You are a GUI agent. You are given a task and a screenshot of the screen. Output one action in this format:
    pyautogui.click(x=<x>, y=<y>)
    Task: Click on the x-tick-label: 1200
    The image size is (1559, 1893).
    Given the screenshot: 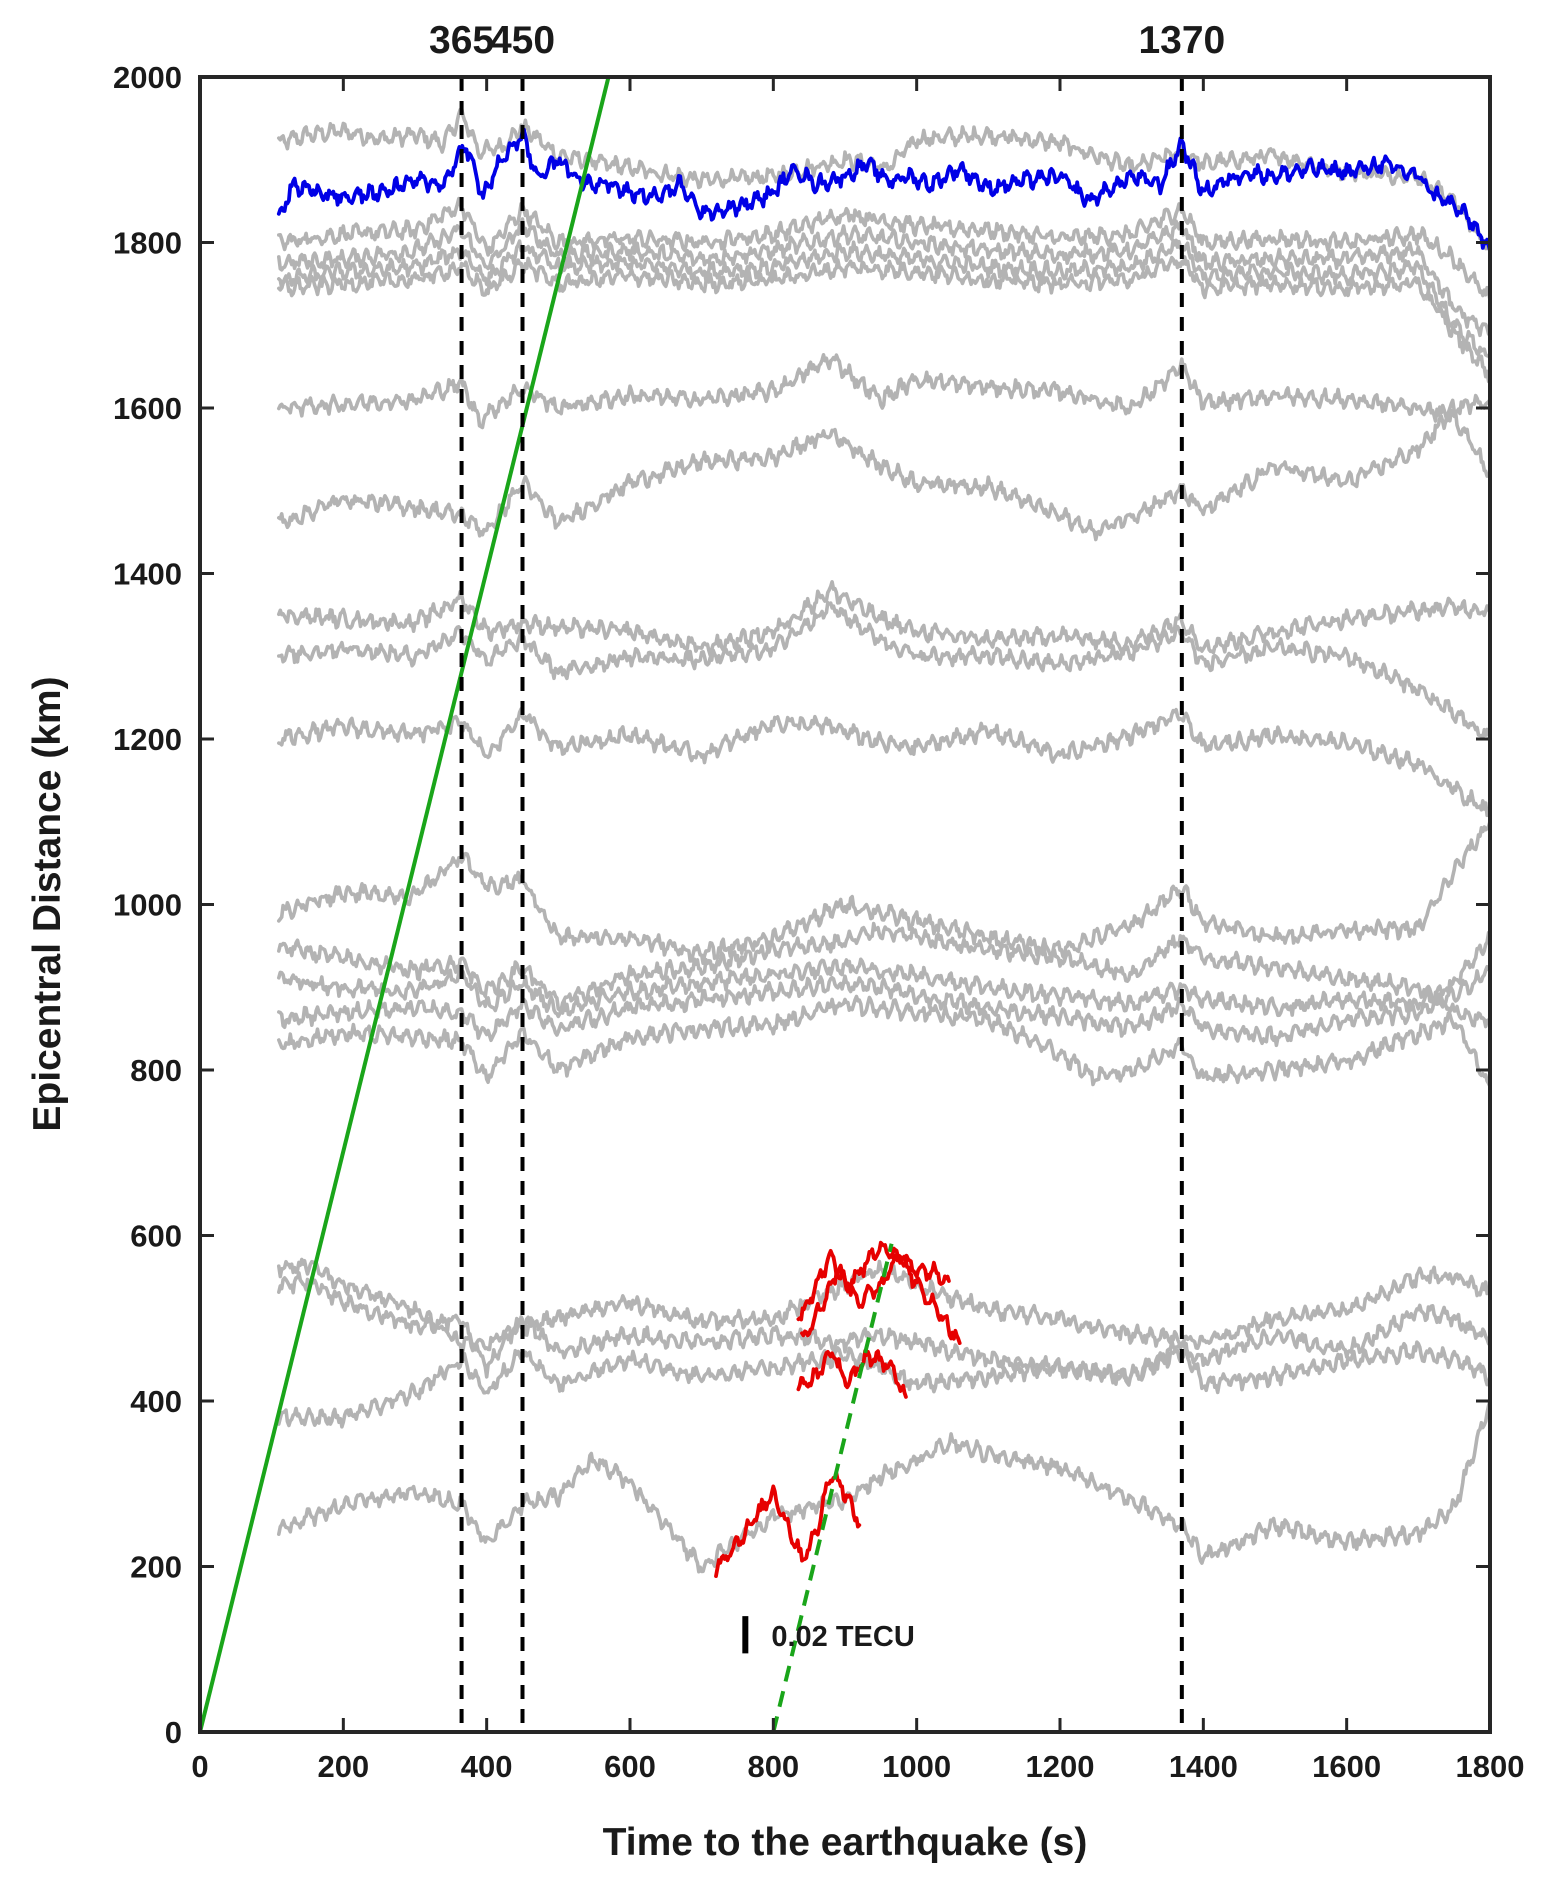 What is the action you would take?
    pyautogui.click(x=1060, y=1766)
    